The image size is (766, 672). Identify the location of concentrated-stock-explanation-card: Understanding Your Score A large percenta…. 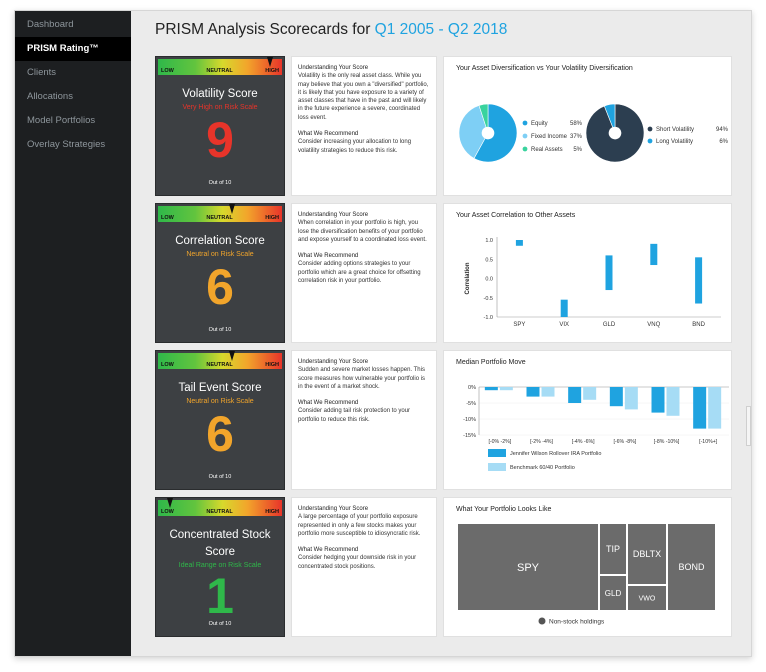
(364, 567).